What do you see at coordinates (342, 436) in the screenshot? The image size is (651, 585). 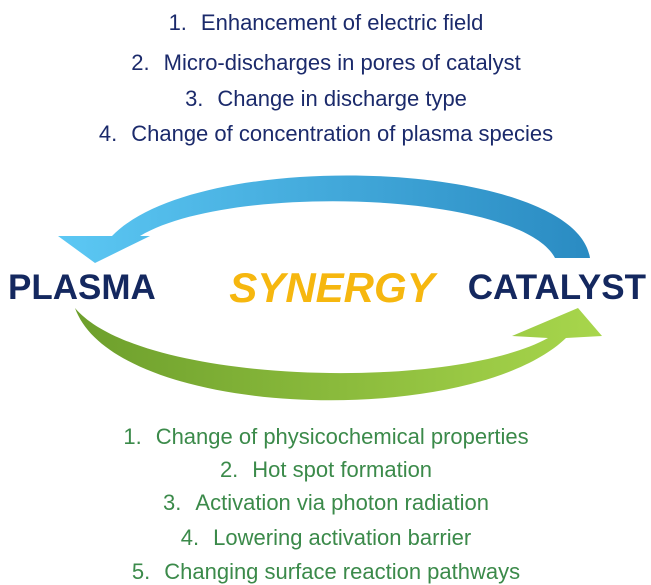 I see `item-text: Change of physicochemical properties` at bounding box center [342, 436].